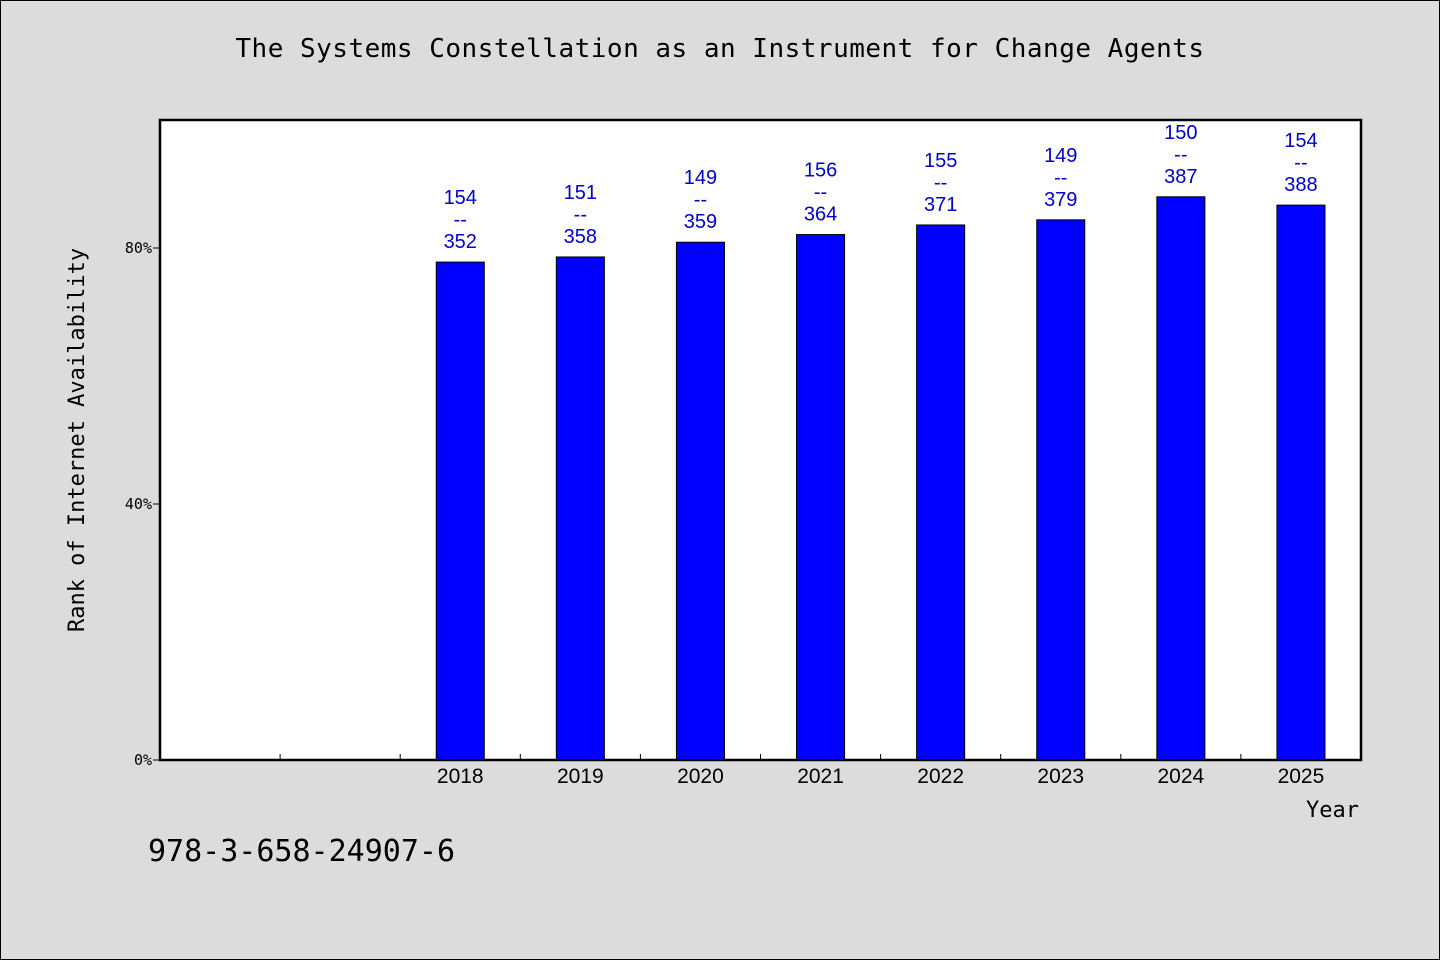  Describe the element at coordinates (77, 440) in the screenshot. I see `y-axis-label: Rank of Internet Availability` at that location.